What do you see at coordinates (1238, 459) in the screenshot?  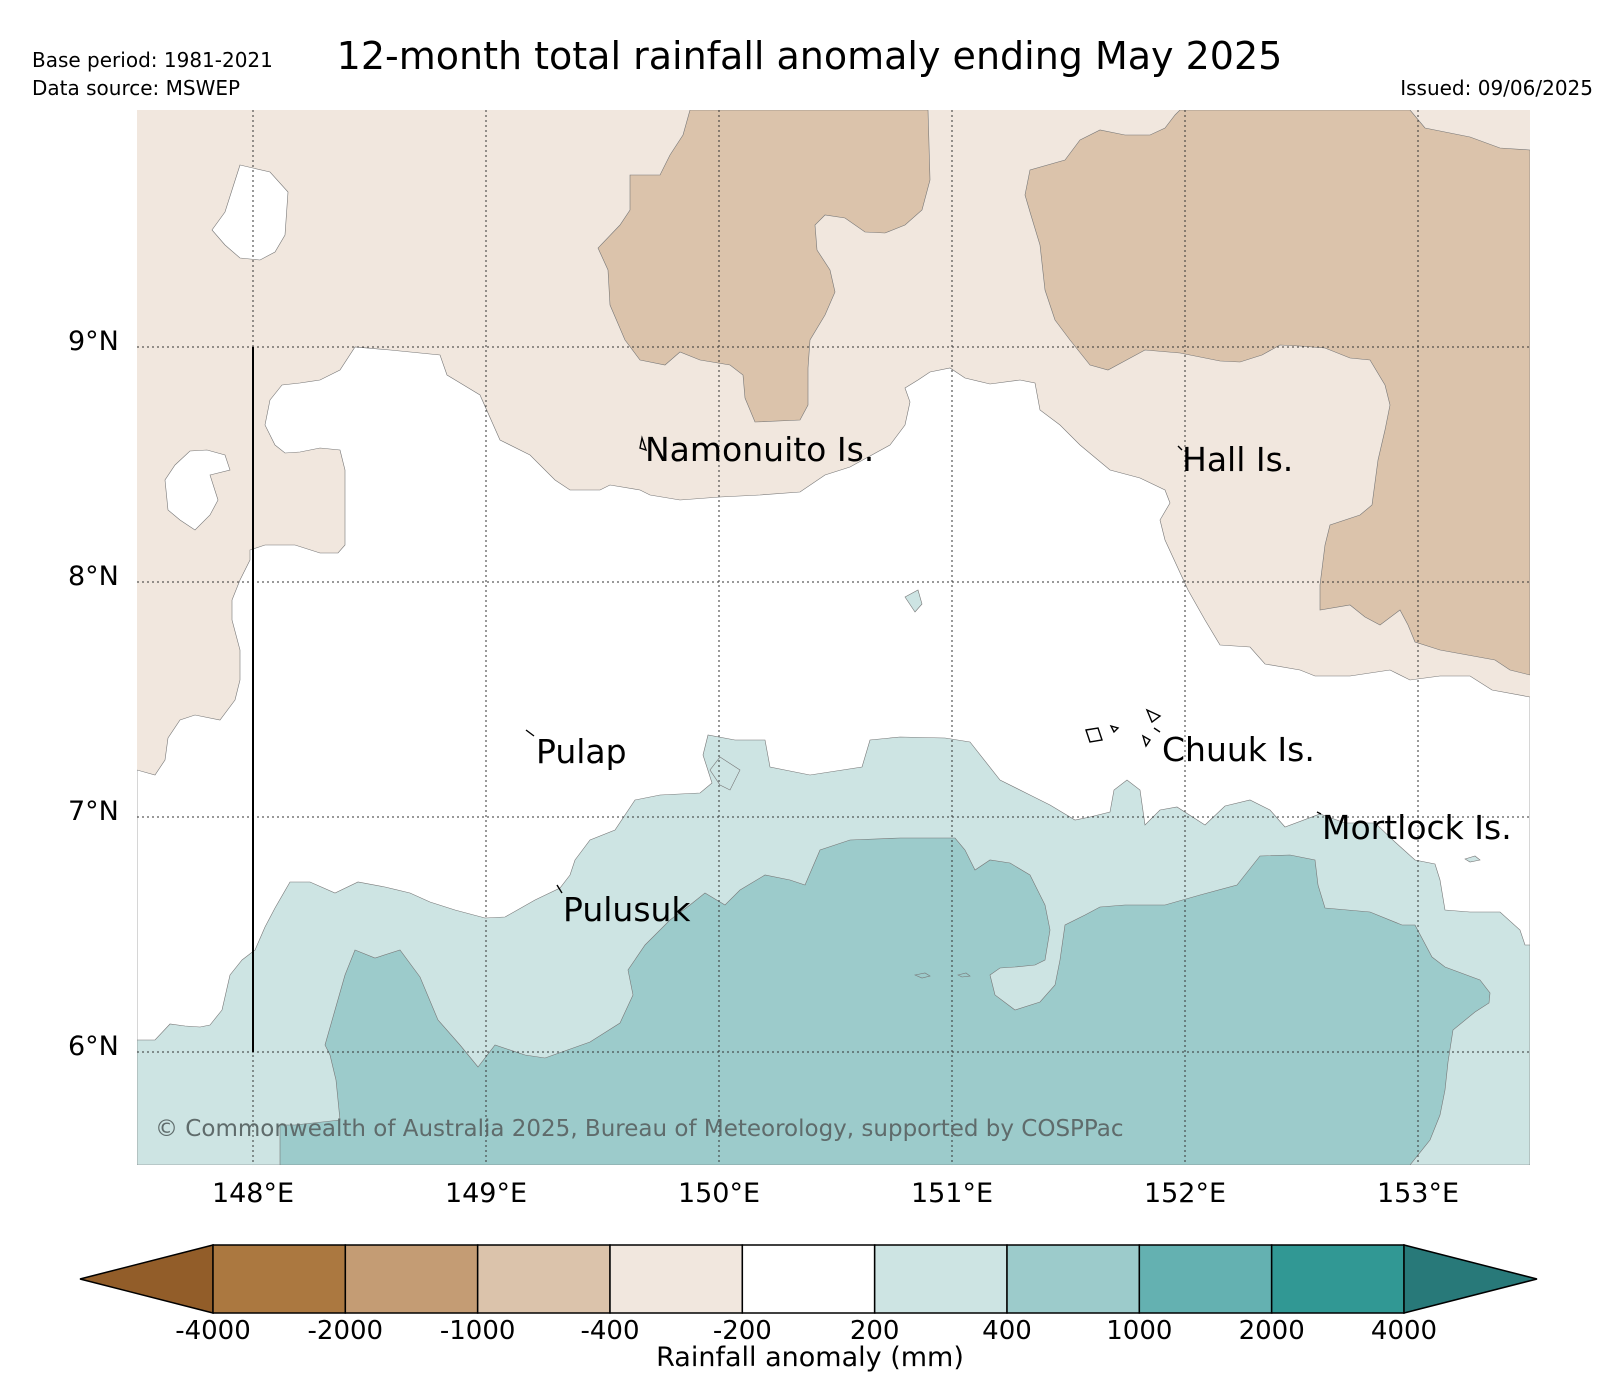 I see `place-label-hall: Hall Is.` at bounding box center [1238, 459].